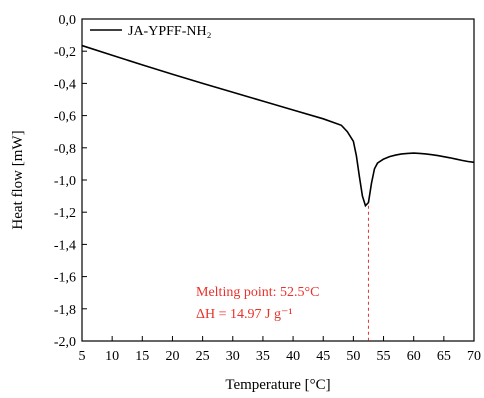 This screenshot has height=398, width=484. What do you see at coordinates (323, 356) in the screenshot?
I see `x-tick-label: 45` at bounding box center [323, 356].